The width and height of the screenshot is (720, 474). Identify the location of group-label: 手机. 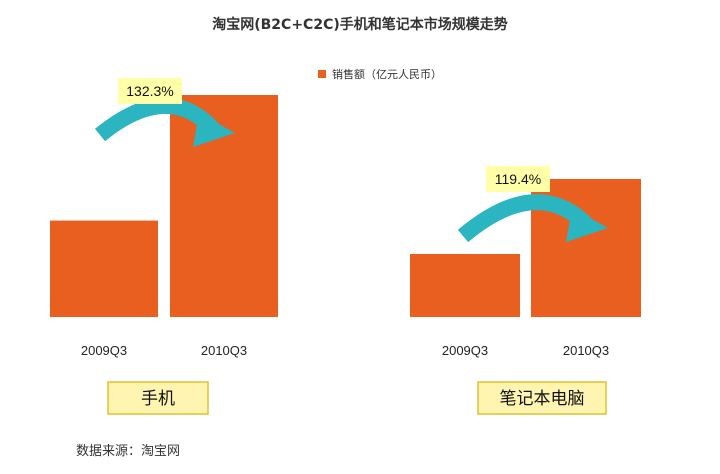
(158, 399).